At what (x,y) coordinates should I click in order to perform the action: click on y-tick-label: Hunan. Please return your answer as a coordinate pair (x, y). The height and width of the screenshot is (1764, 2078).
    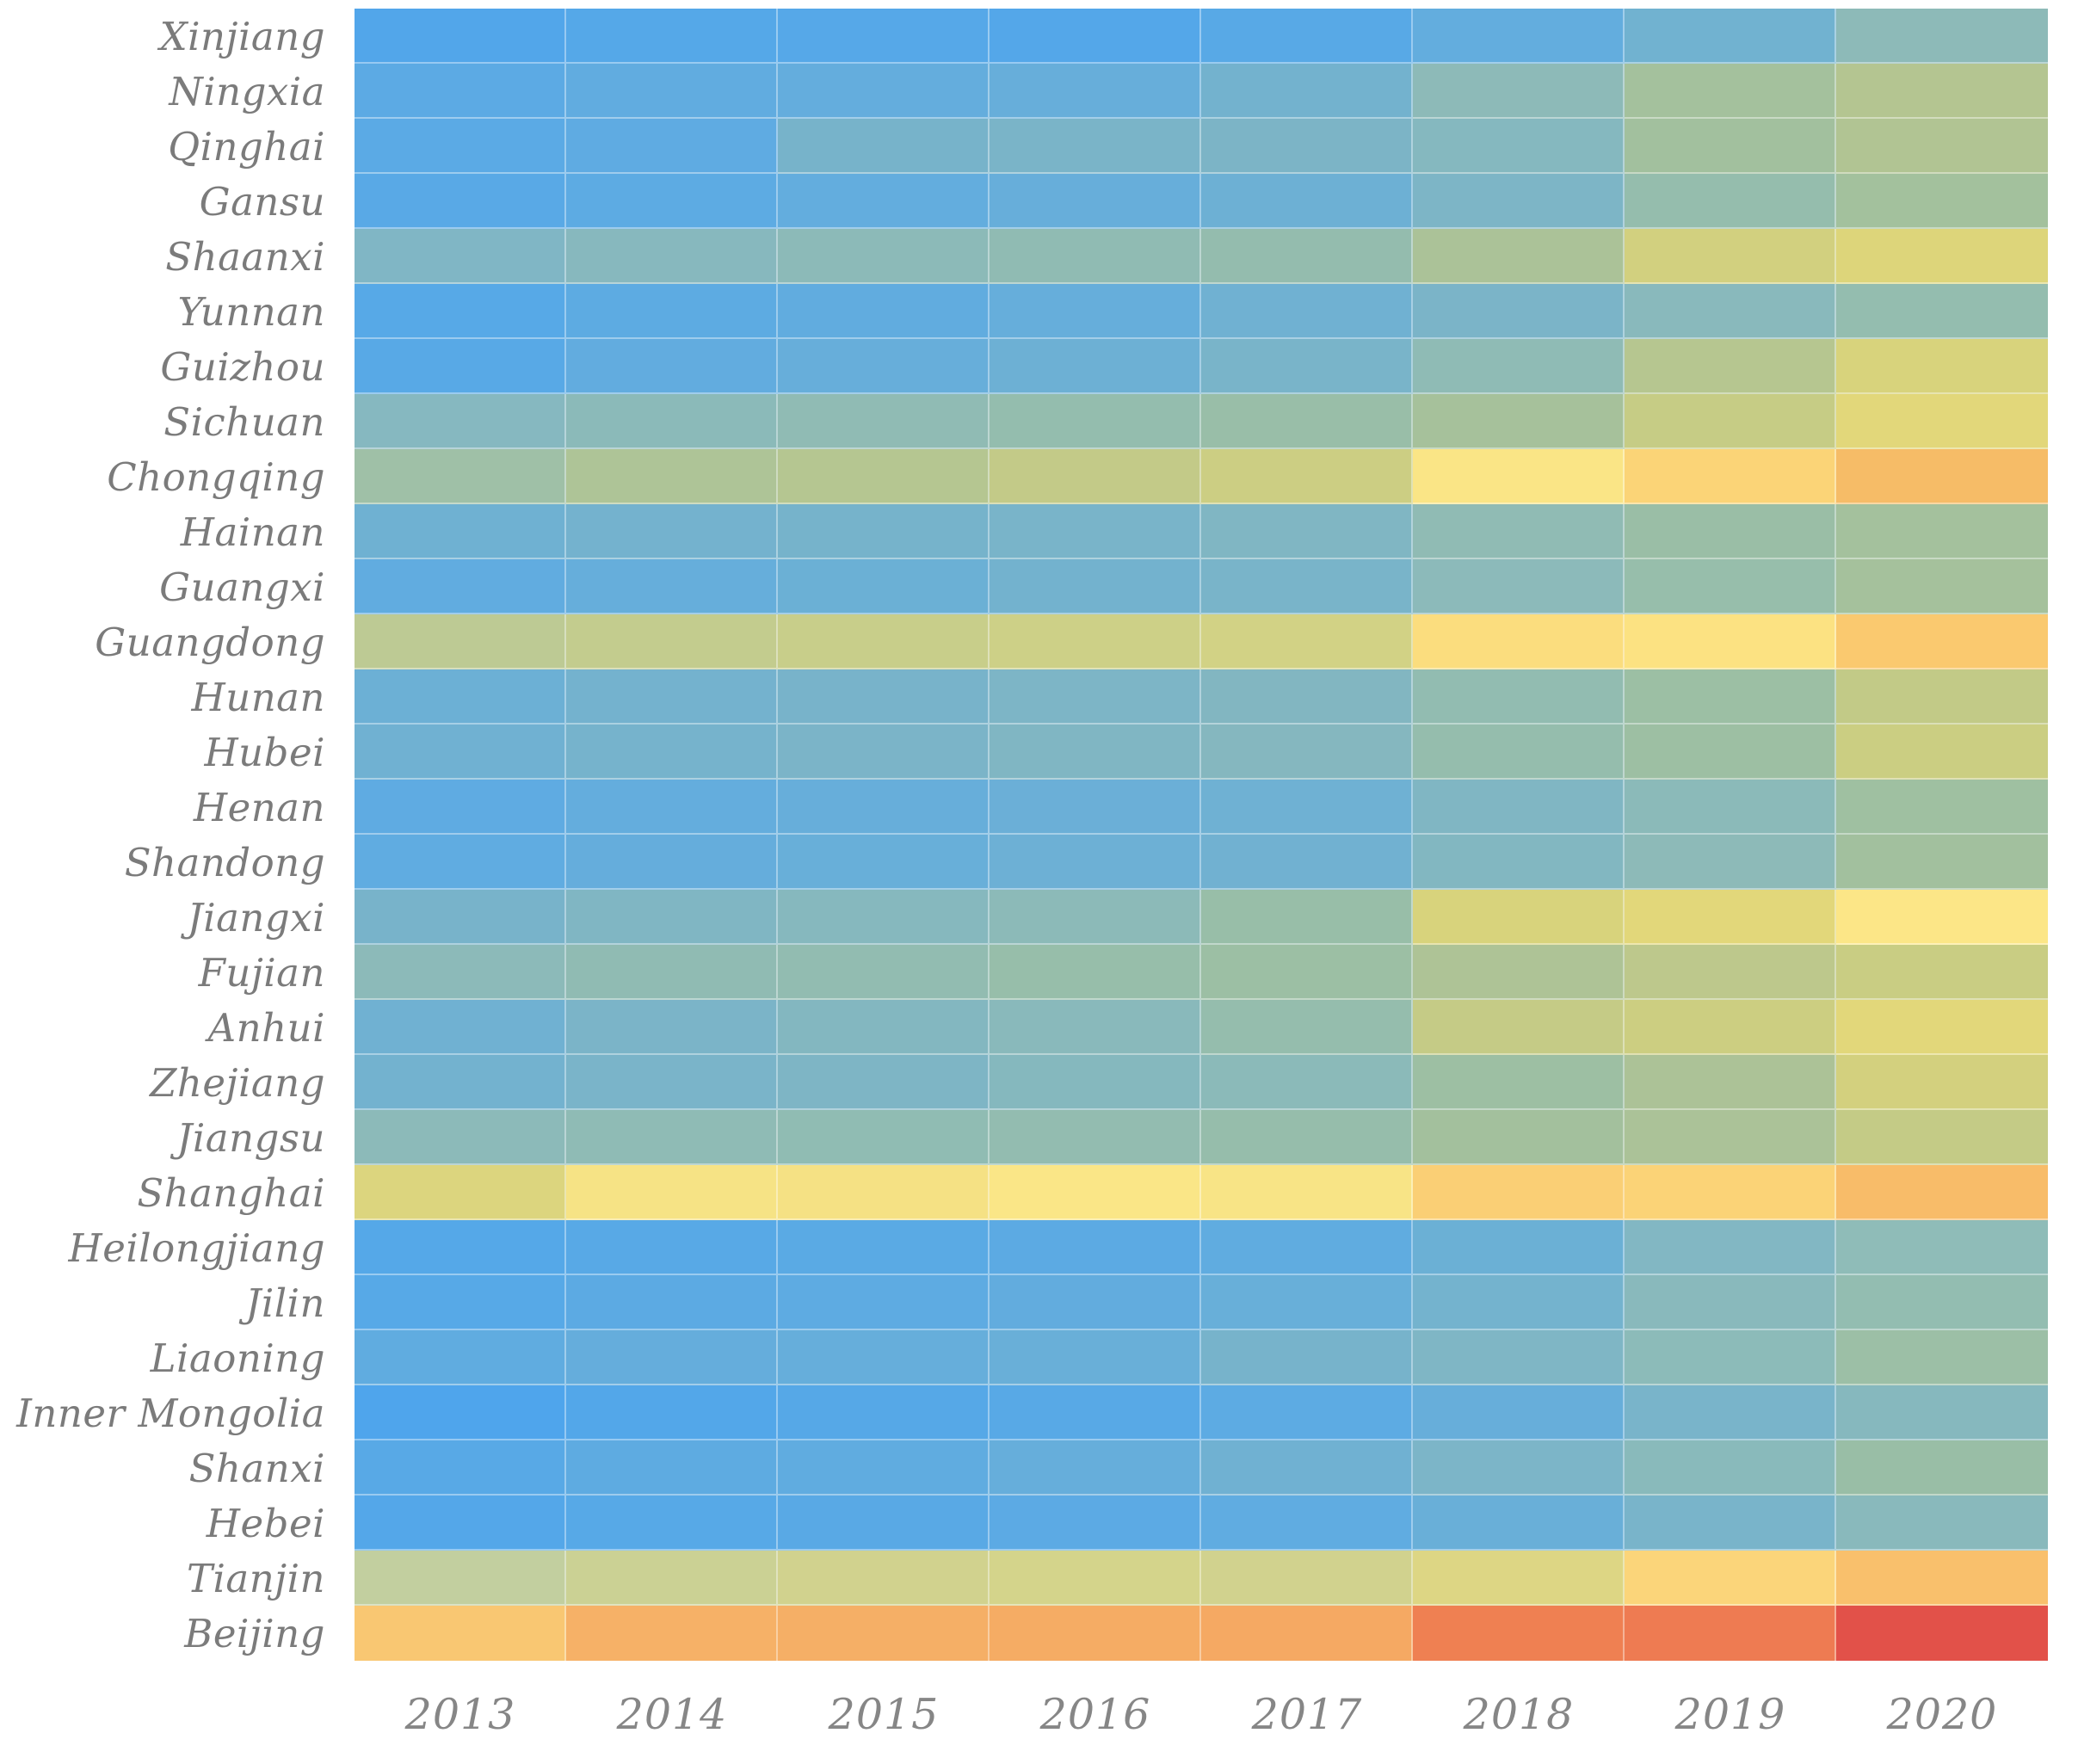
    Looking at the image, I should click on (258, 697).